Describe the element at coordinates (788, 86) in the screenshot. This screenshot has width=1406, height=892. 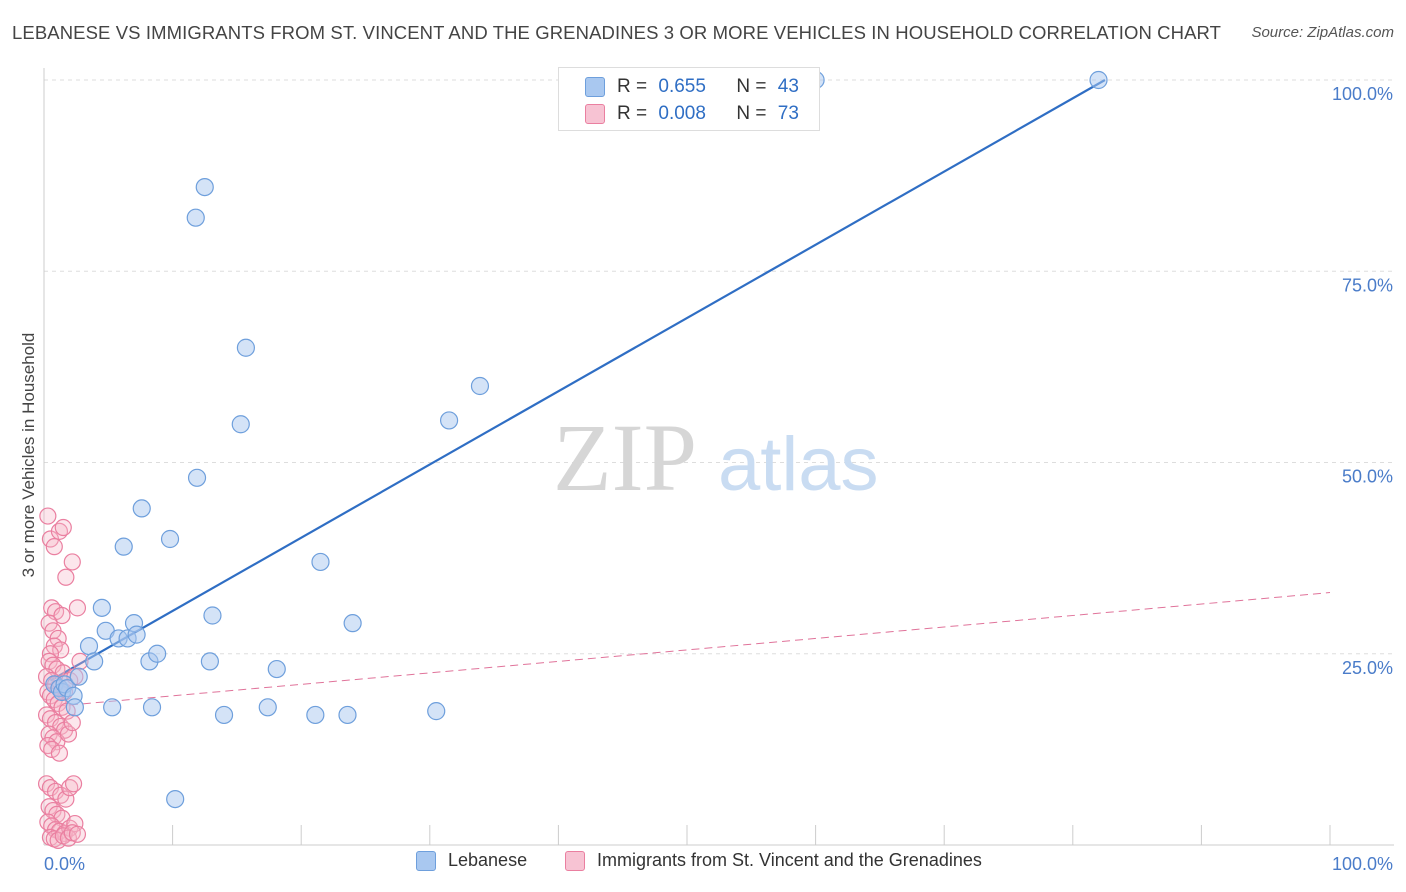
I see `legend-n-value: 43` at that location.